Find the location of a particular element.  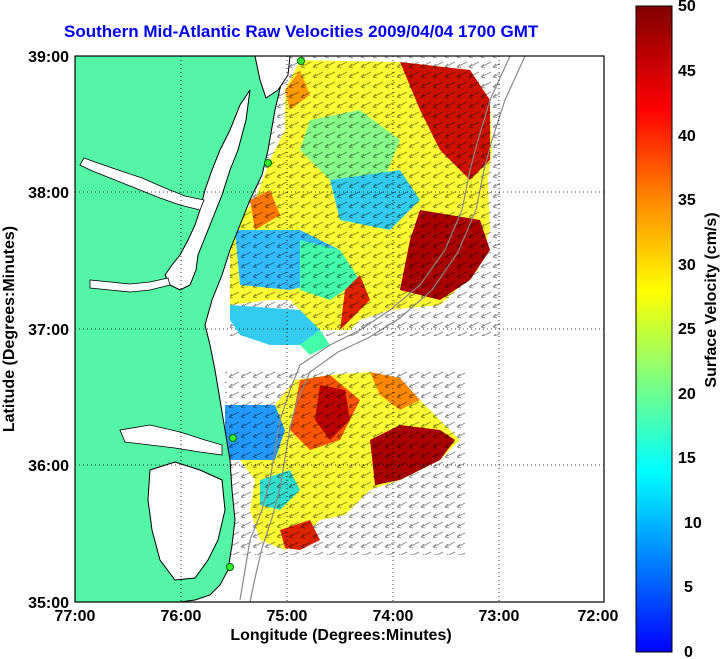

x-tick-label: 76:00 is located at coordinates (181, 616).